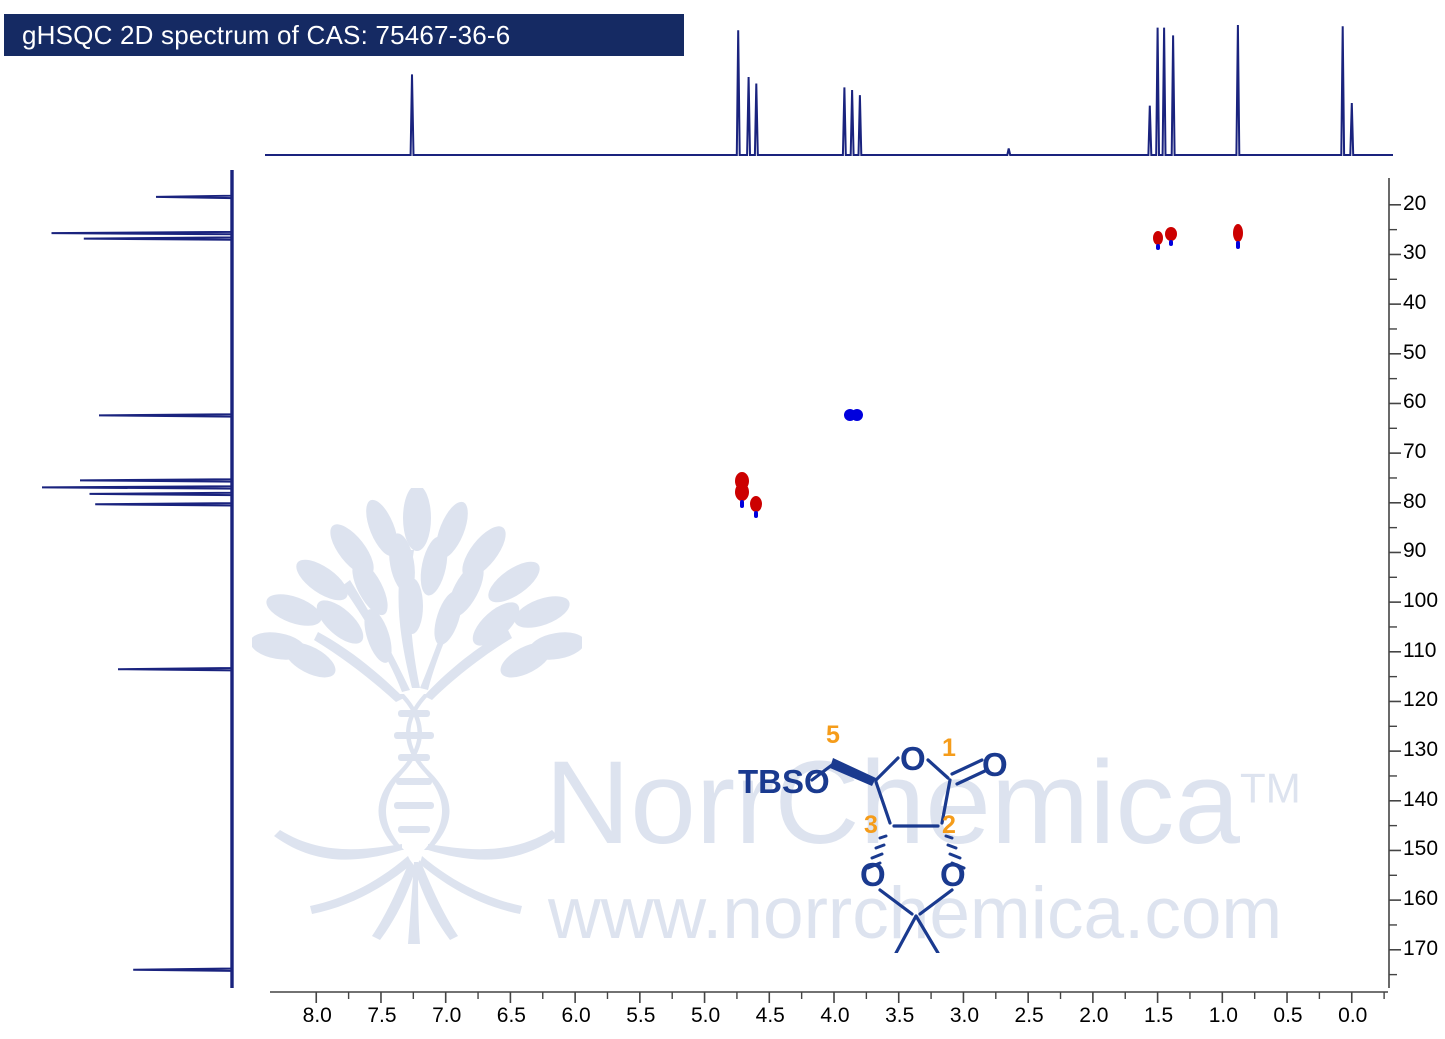 The height and width of the screenshot is (1039, 1445). Describe the element at coordinates (871, 825) in the screenshot. I see `ring-position-3: 3` at that location.